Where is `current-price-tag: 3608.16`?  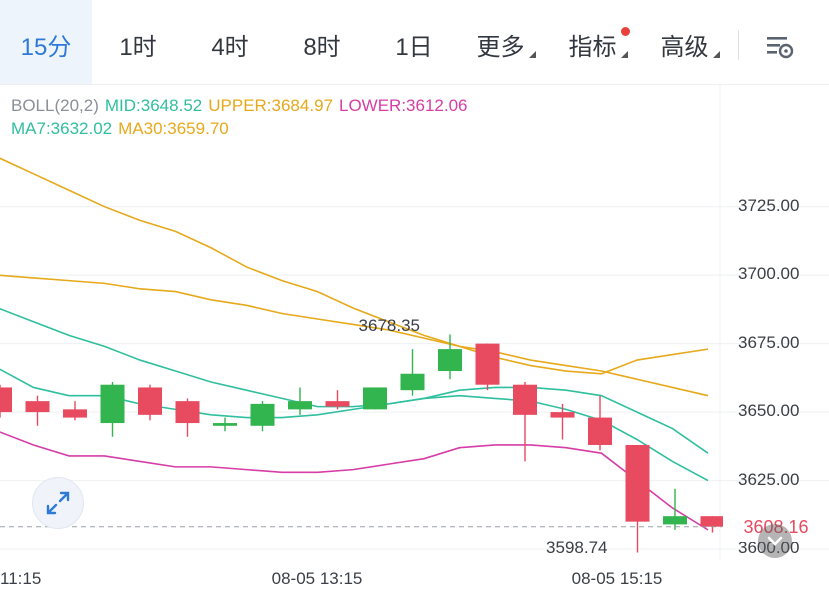
current-price-tag: 3608.16 is located at coordinates (776, 526).